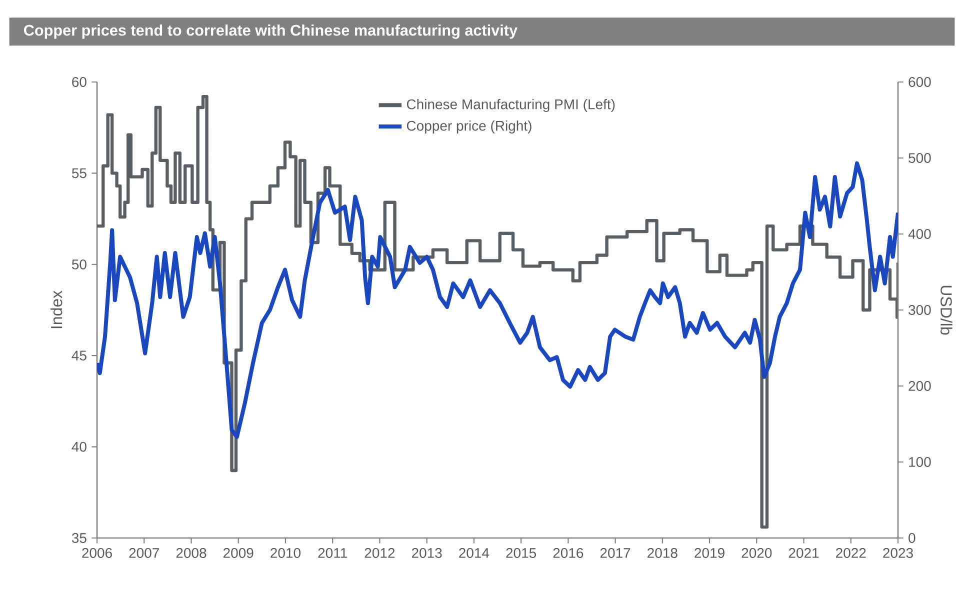 The image size is (959, 591). I want to click on y2-tick-label: 200, so click(919, 386).